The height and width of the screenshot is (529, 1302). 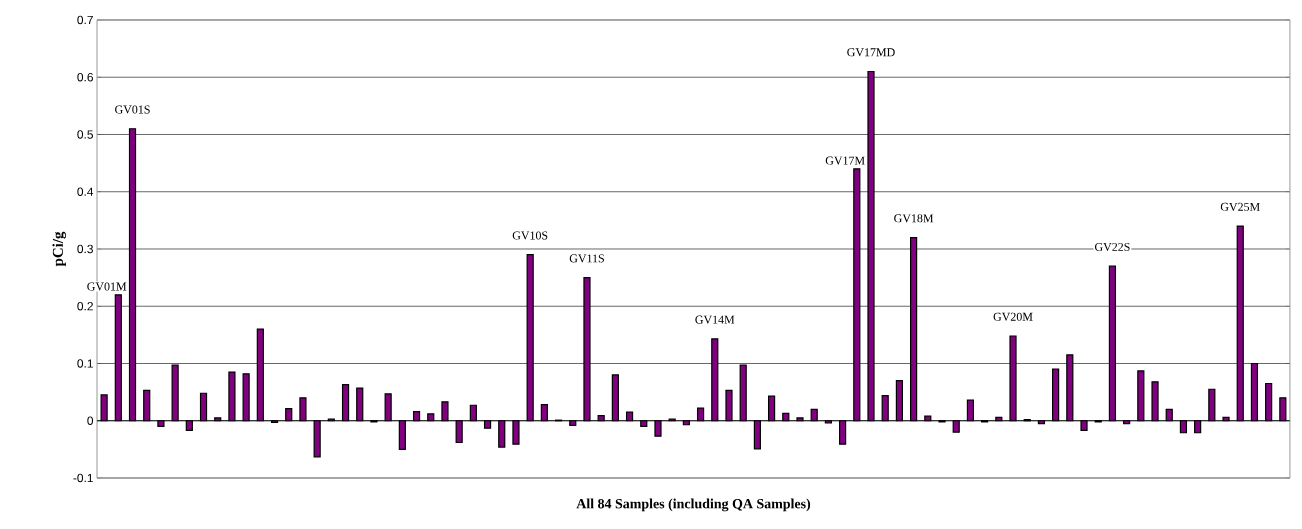 I want to click on data-label: GV25M, so click(x=1240, y=206).